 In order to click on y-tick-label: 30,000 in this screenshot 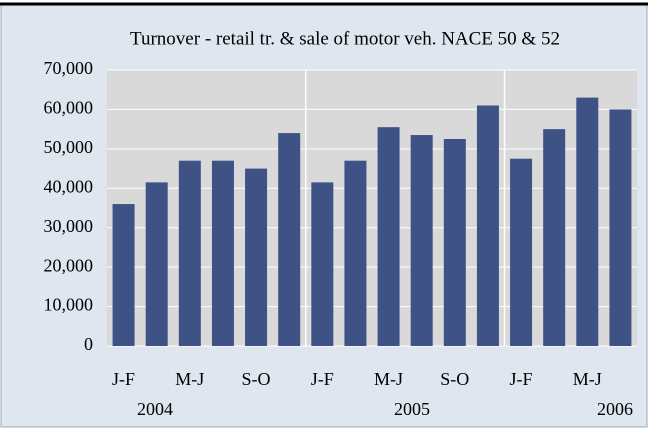, I will do `click(69, 226)`.